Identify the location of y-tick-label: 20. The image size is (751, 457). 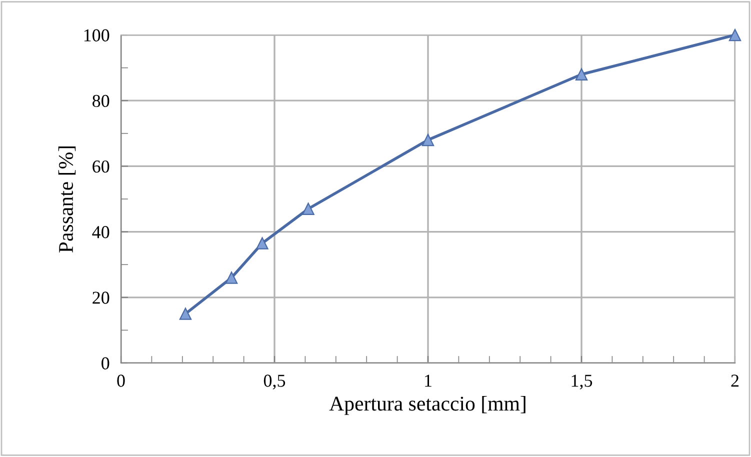
(101, 298).